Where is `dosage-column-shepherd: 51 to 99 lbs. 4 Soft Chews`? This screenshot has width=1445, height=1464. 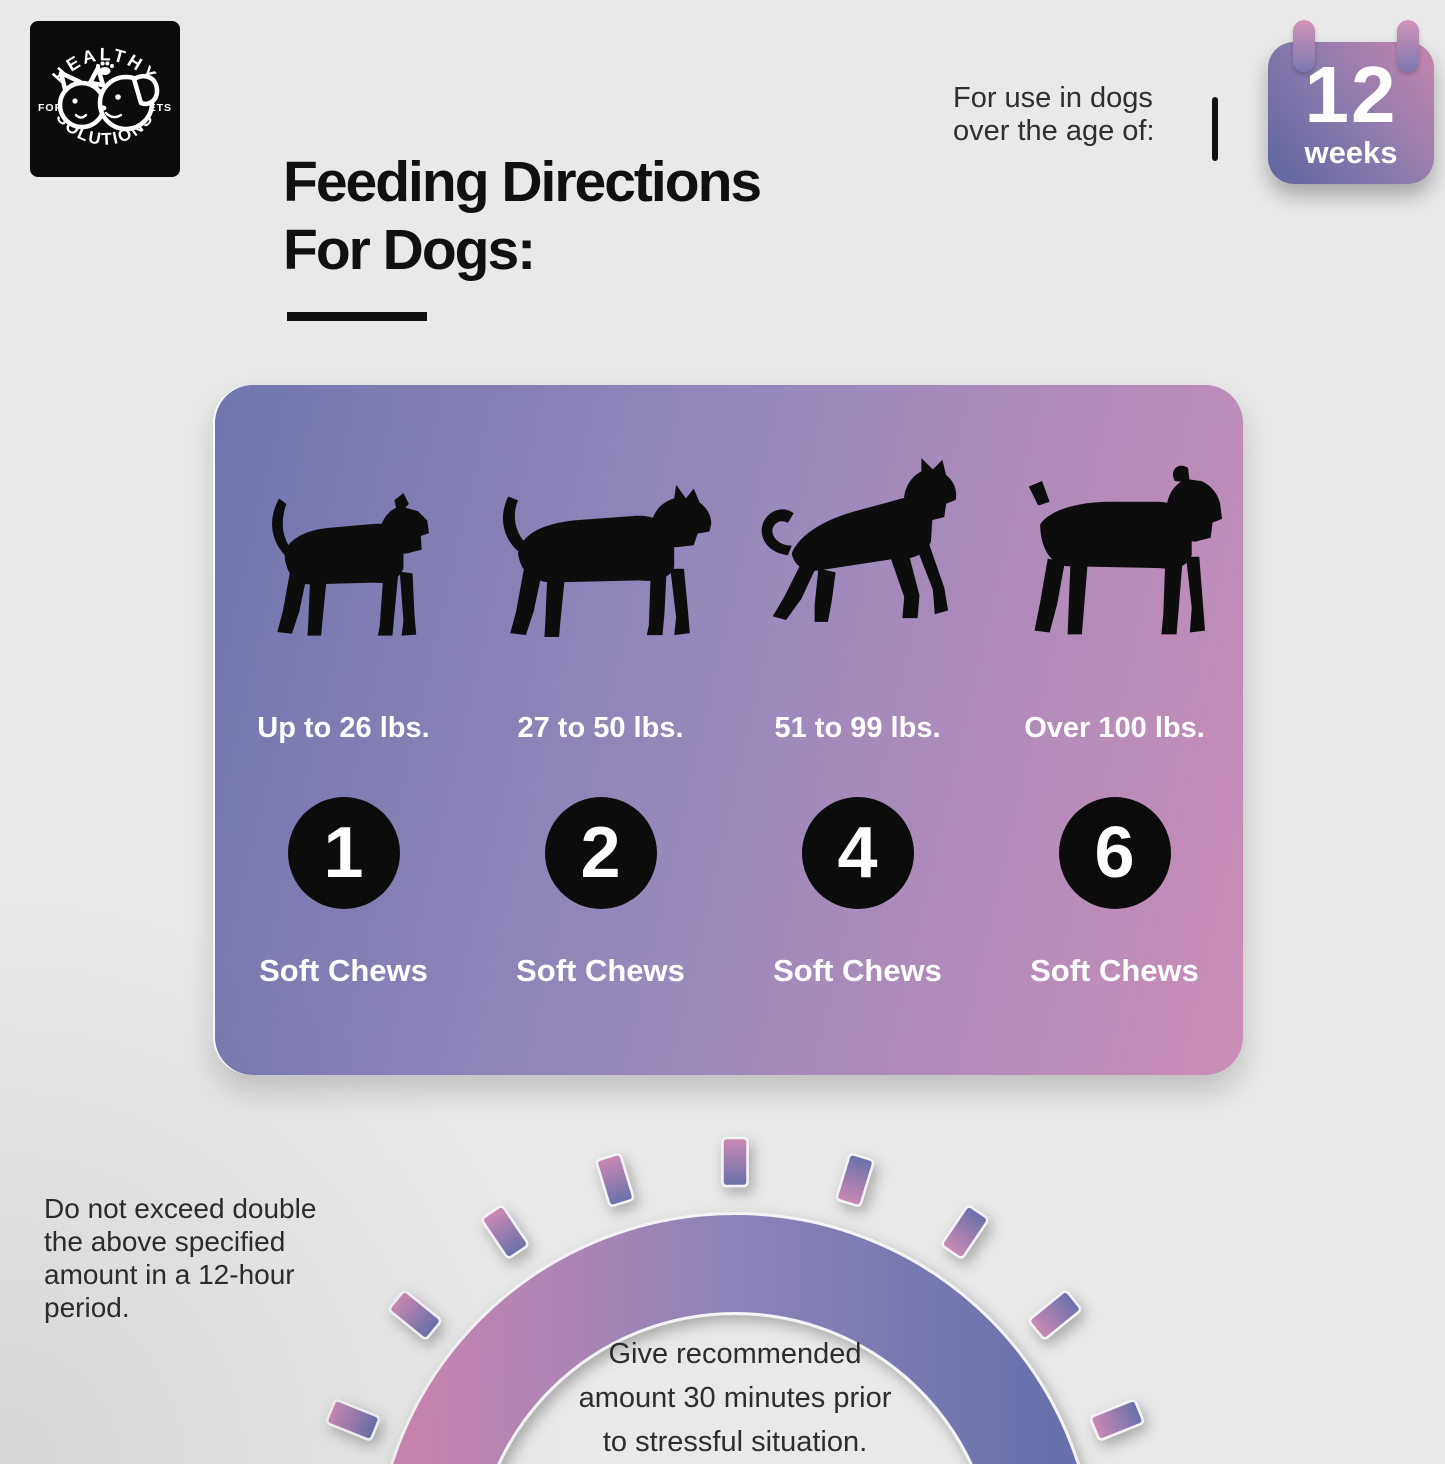 dosage-column-shepherd: 51 to 99 lbs. 4 Soft Chews is located at coordinates (857, 730).